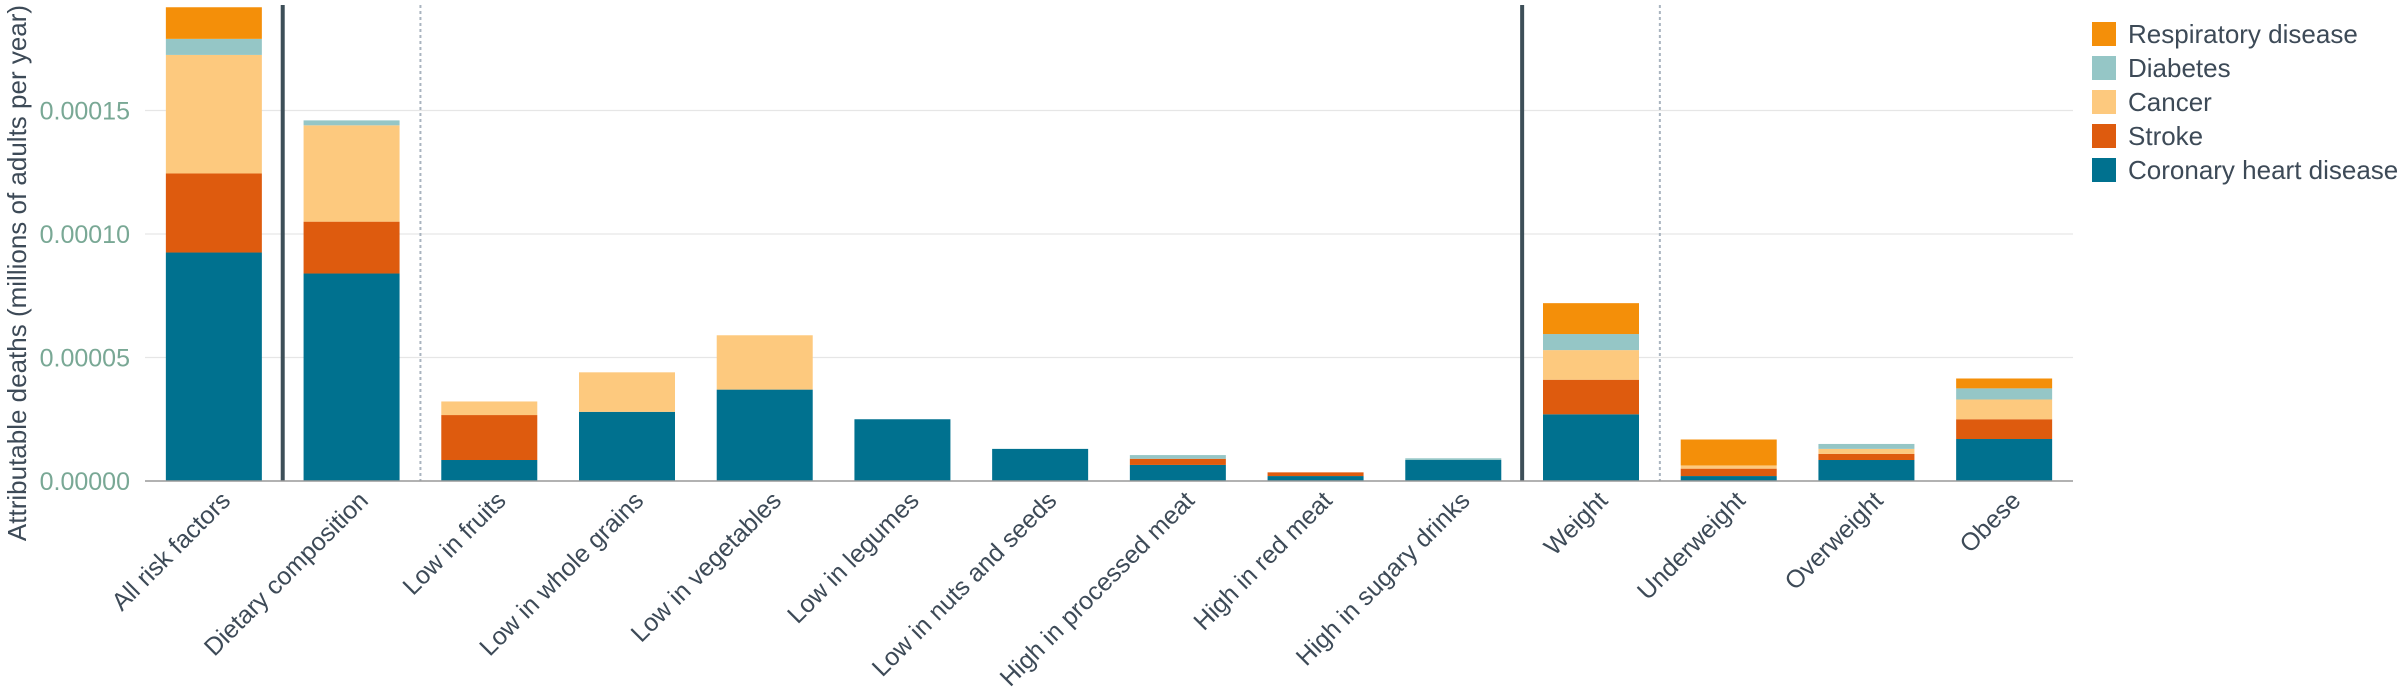 Image resolution: width=2400 pixels, height=700 pixels. Describe the element at coordinates (1263, 561) in the screenshot. I see `x-tick-label-8: High in red meat` at that location.